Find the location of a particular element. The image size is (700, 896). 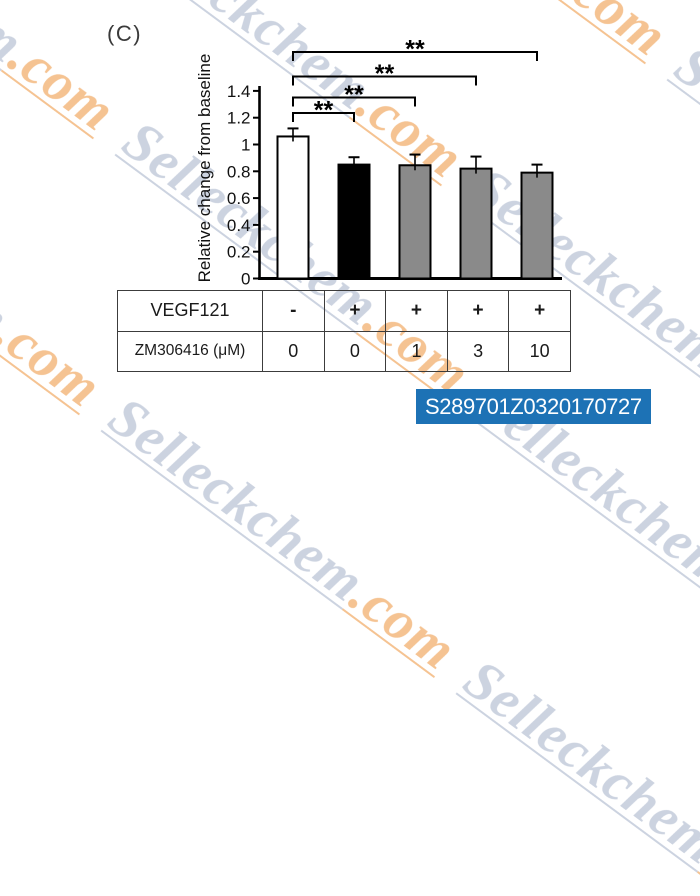

y-tick-label: 0.6 is located at coordinates (239, 198).